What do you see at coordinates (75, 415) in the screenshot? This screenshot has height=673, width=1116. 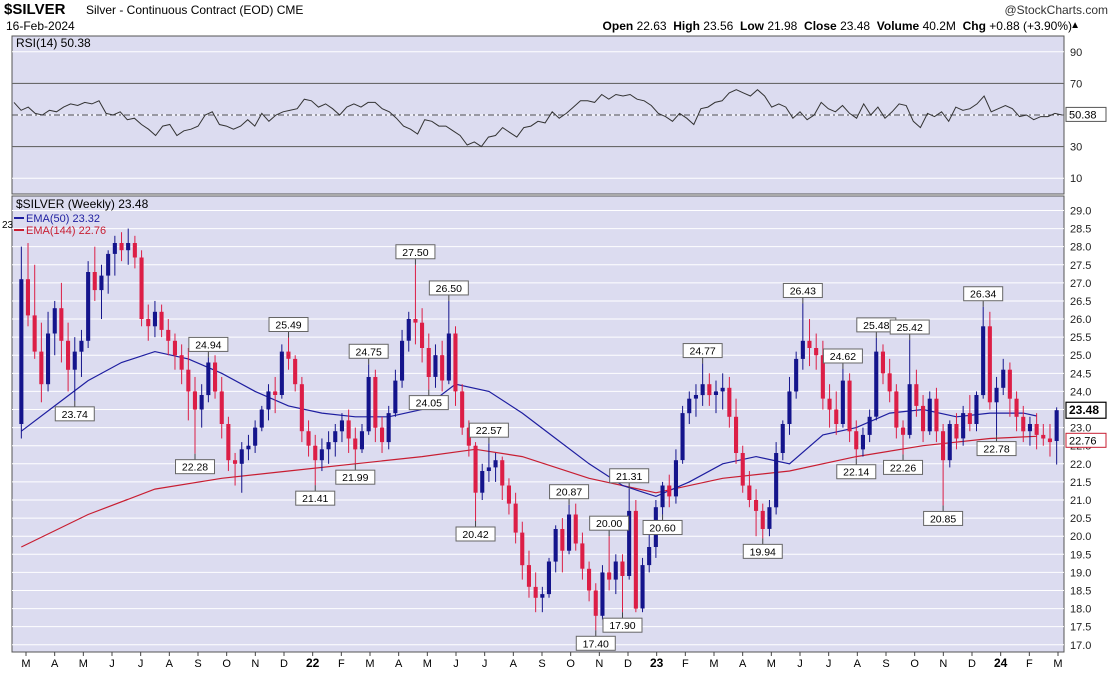 I see `annotation-label: 23.74` at bounding box center [75, 415].